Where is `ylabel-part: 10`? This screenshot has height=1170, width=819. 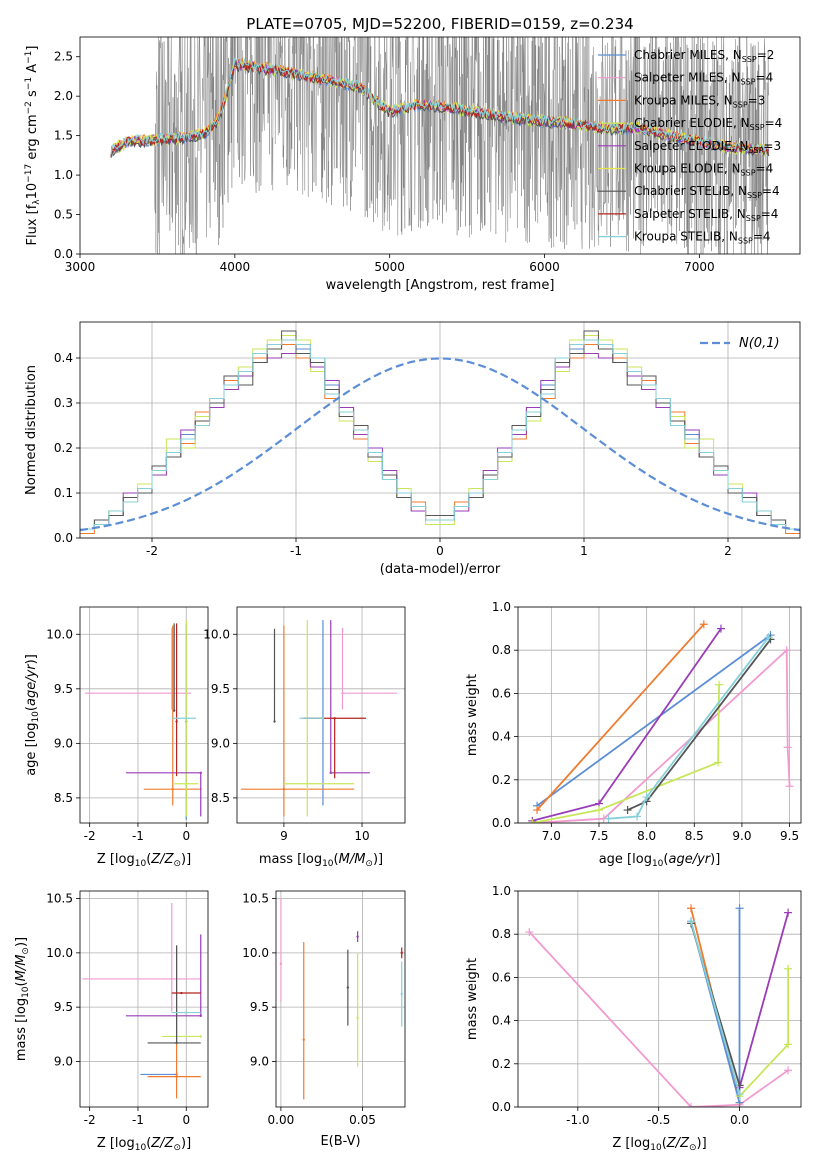
ylabel-part: 10 is located at coordinates (32, 191).